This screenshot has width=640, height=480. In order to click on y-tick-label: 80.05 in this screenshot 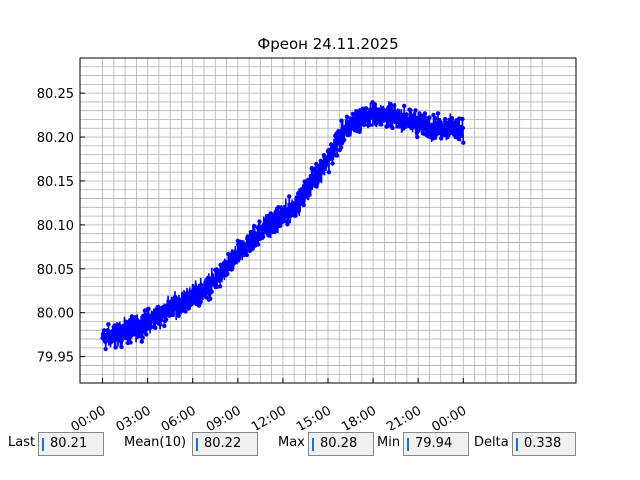, I will do `click(55, 270)`.